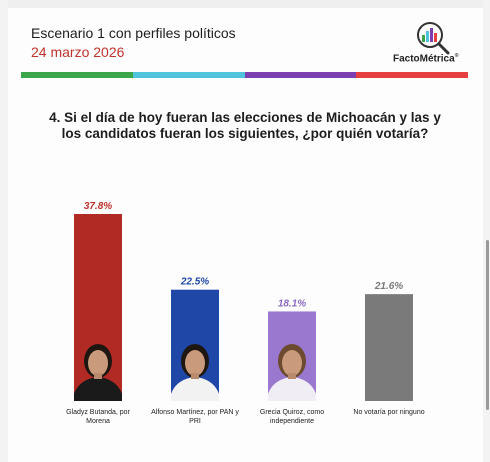 This screenshot has width=490, height=462. What do you see at coordinates (292, 303) in the screenshot?
I see `value-label-3: 18.1%` at bounding box center [292, 303].